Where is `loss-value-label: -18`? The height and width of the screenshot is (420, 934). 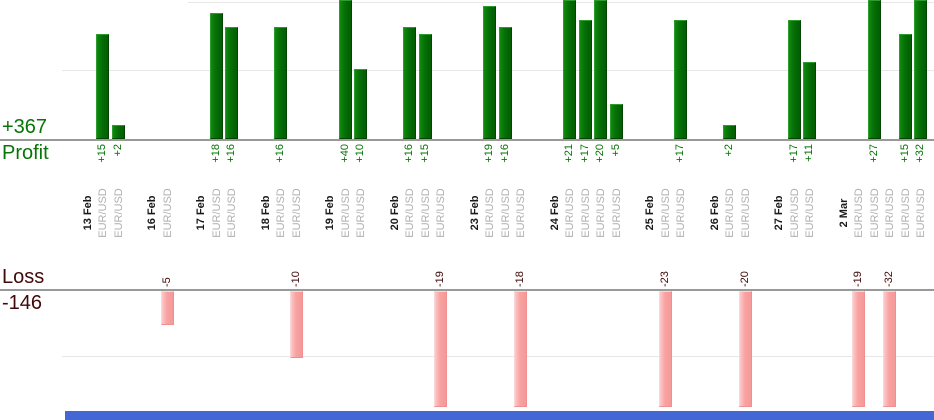
loss-value-label: -18 is located at coordinates (520, 279).